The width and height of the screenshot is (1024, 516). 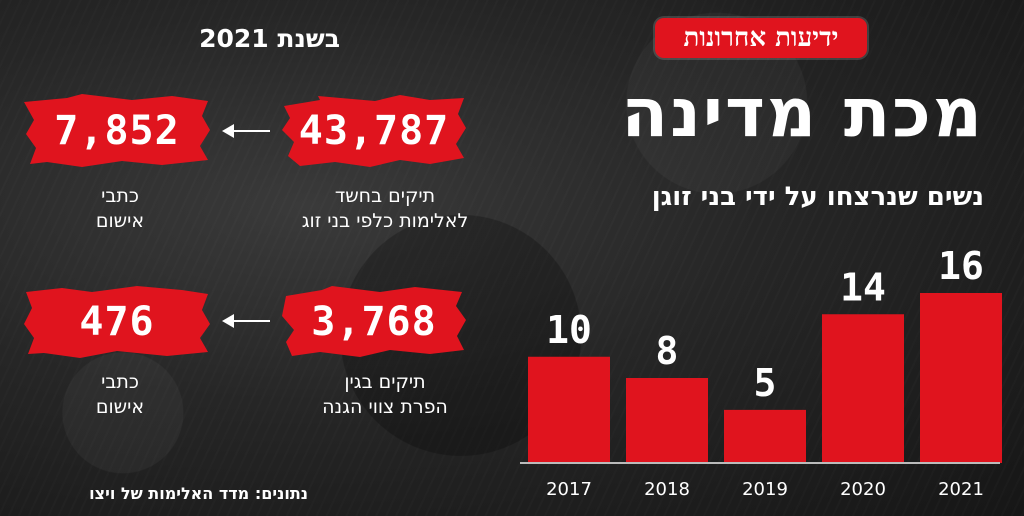 I want to click on main-title: מכת מדינה, so click(x=802, y=113).